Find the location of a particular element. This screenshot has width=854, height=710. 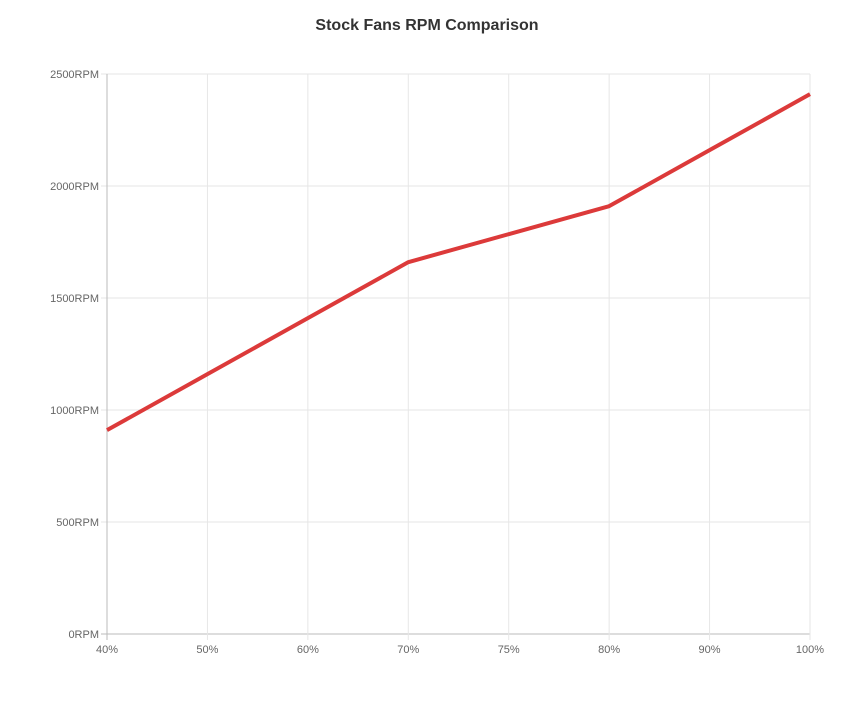

x-tick-label: 50% is located at coordinates (207, 650).